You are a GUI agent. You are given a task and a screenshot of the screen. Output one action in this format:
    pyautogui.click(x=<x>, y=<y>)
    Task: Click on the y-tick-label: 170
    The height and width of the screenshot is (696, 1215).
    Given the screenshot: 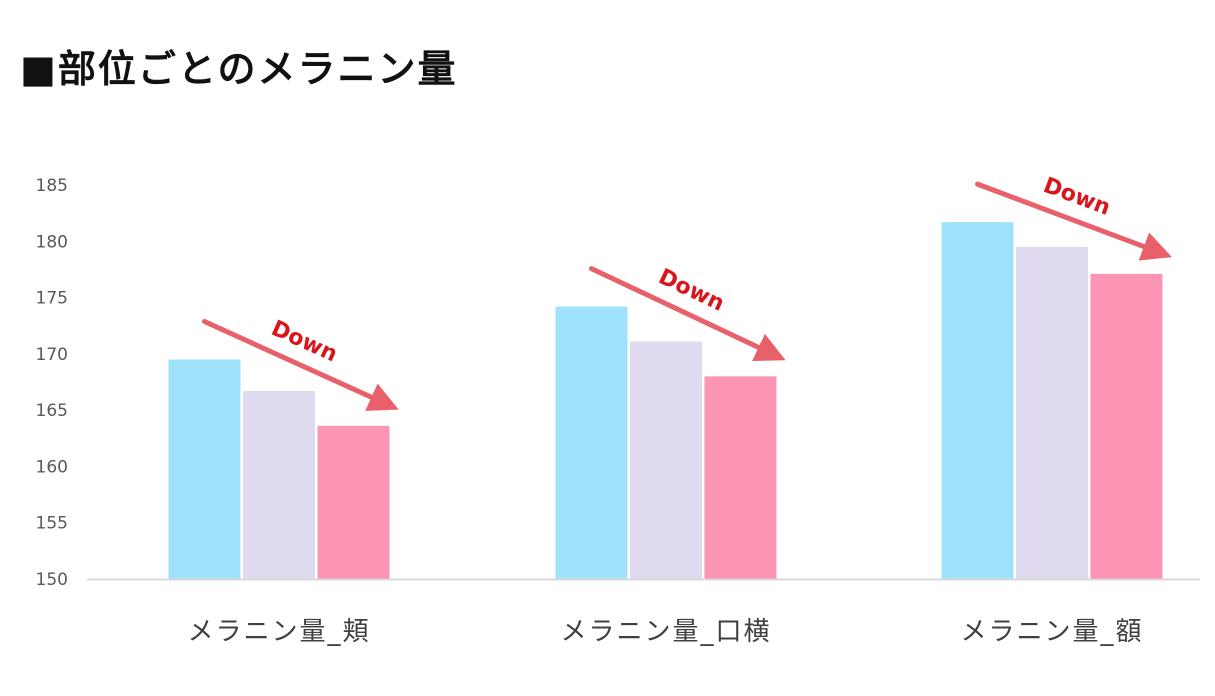 What is the action you would take?
    pyautogui.click(x=52, y=355)
    